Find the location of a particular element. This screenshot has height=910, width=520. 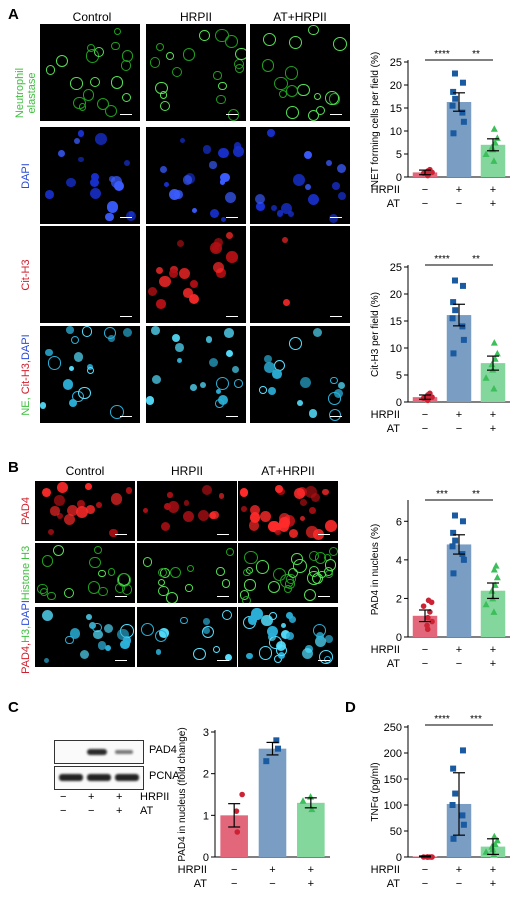

y-tick-label: 2 is located at coordinates (399, 599).